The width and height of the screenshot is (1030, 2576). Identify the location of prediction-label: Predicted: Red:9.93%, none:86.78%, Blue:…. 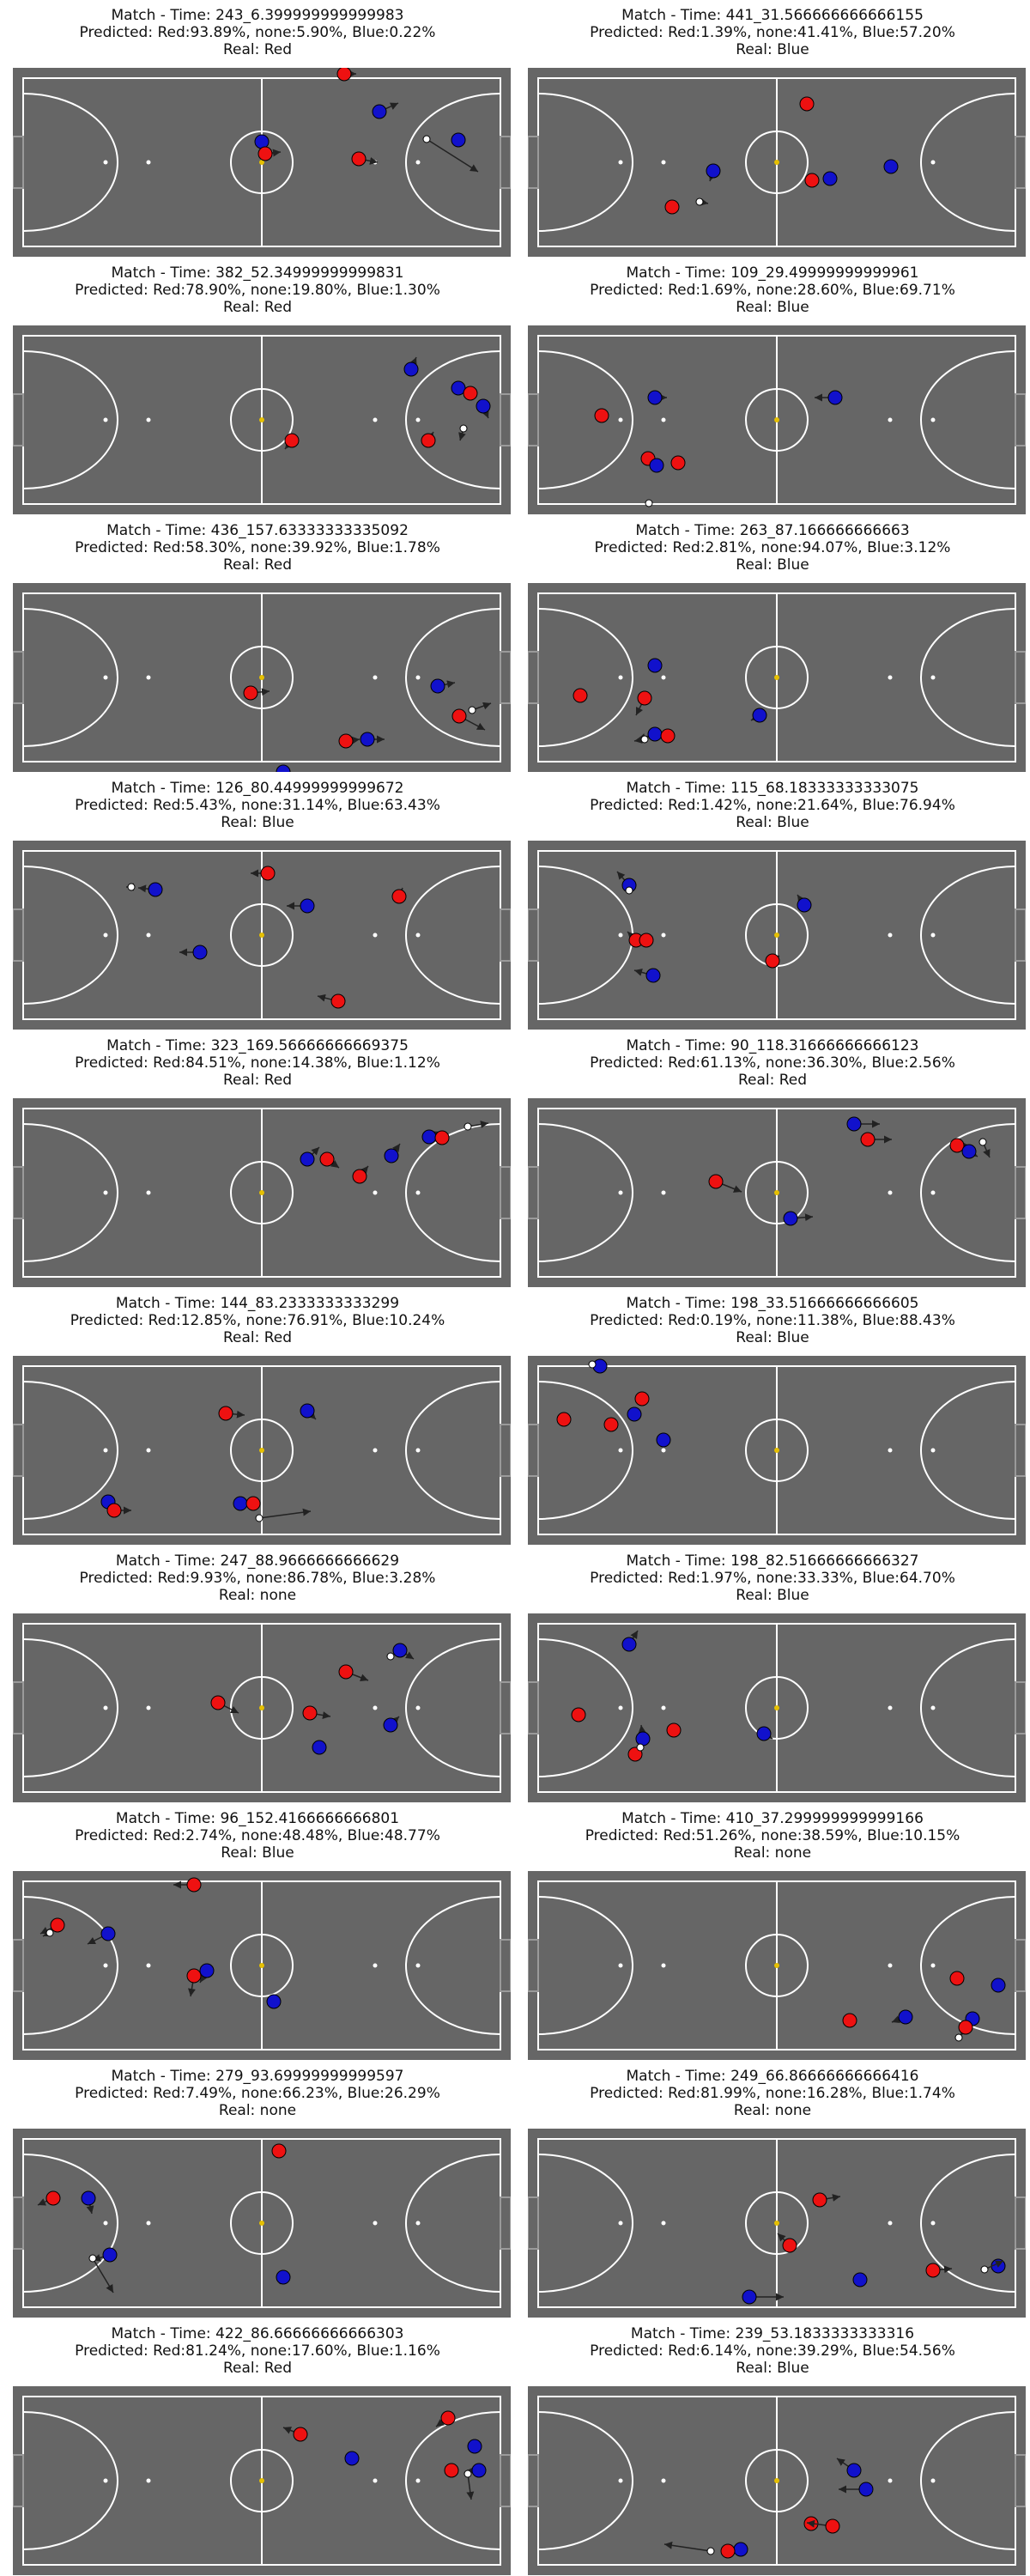
(257, 1579).